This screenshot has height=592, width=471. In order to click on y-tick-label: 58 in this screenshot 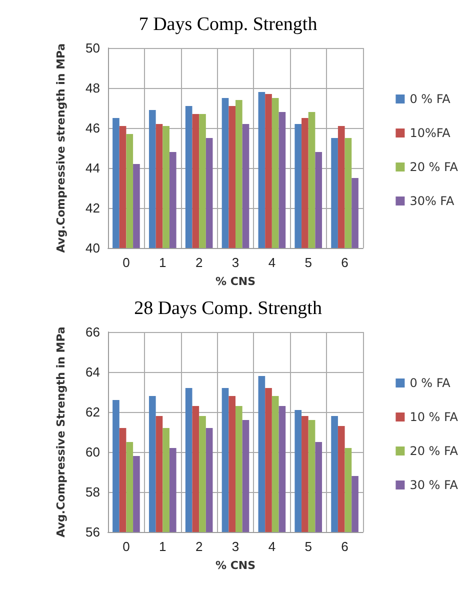, I will do `click(93, 492)`.